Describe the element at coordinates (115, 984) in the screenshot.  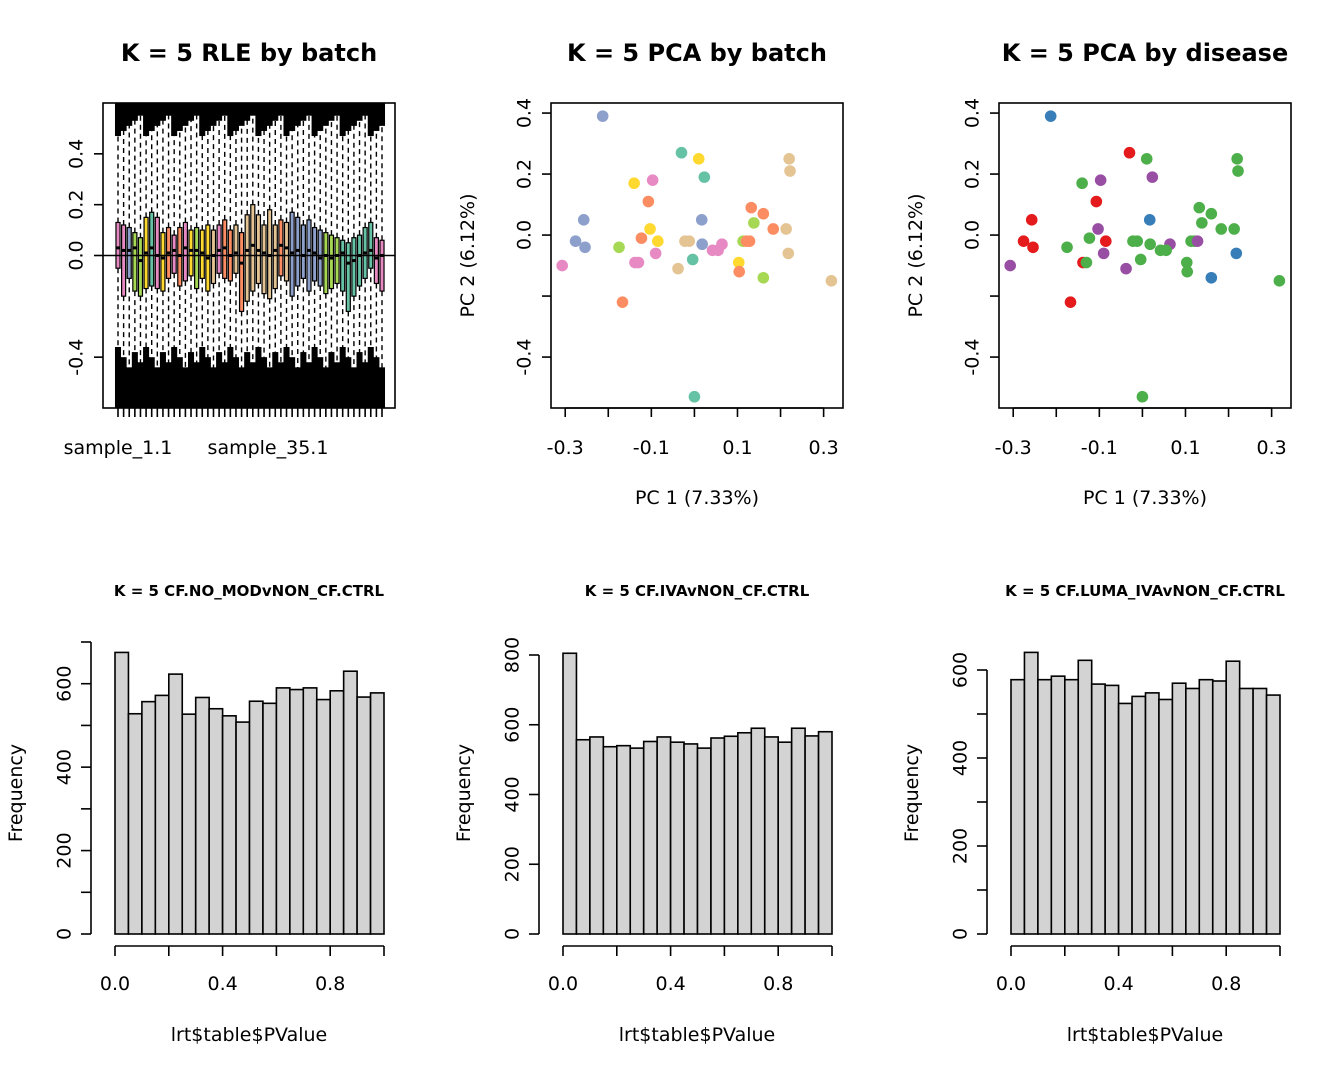
I see `hist1-xtick-label: 0.0` at that location.